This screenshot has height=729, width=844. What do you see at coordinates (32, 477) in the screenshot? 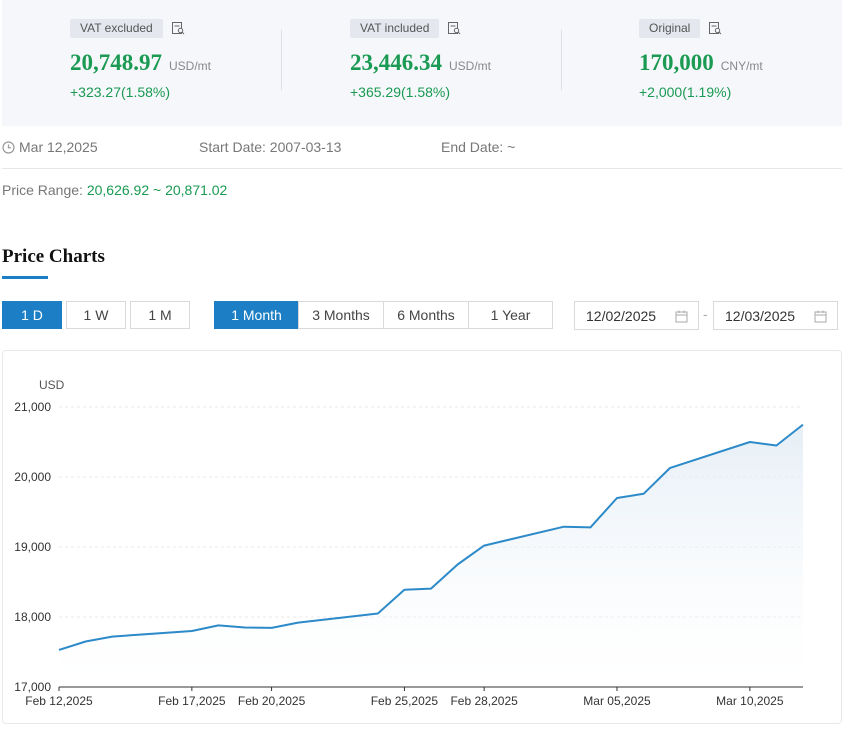
I see `y-tick-label: 20,000` at bounding box center [32, 477].